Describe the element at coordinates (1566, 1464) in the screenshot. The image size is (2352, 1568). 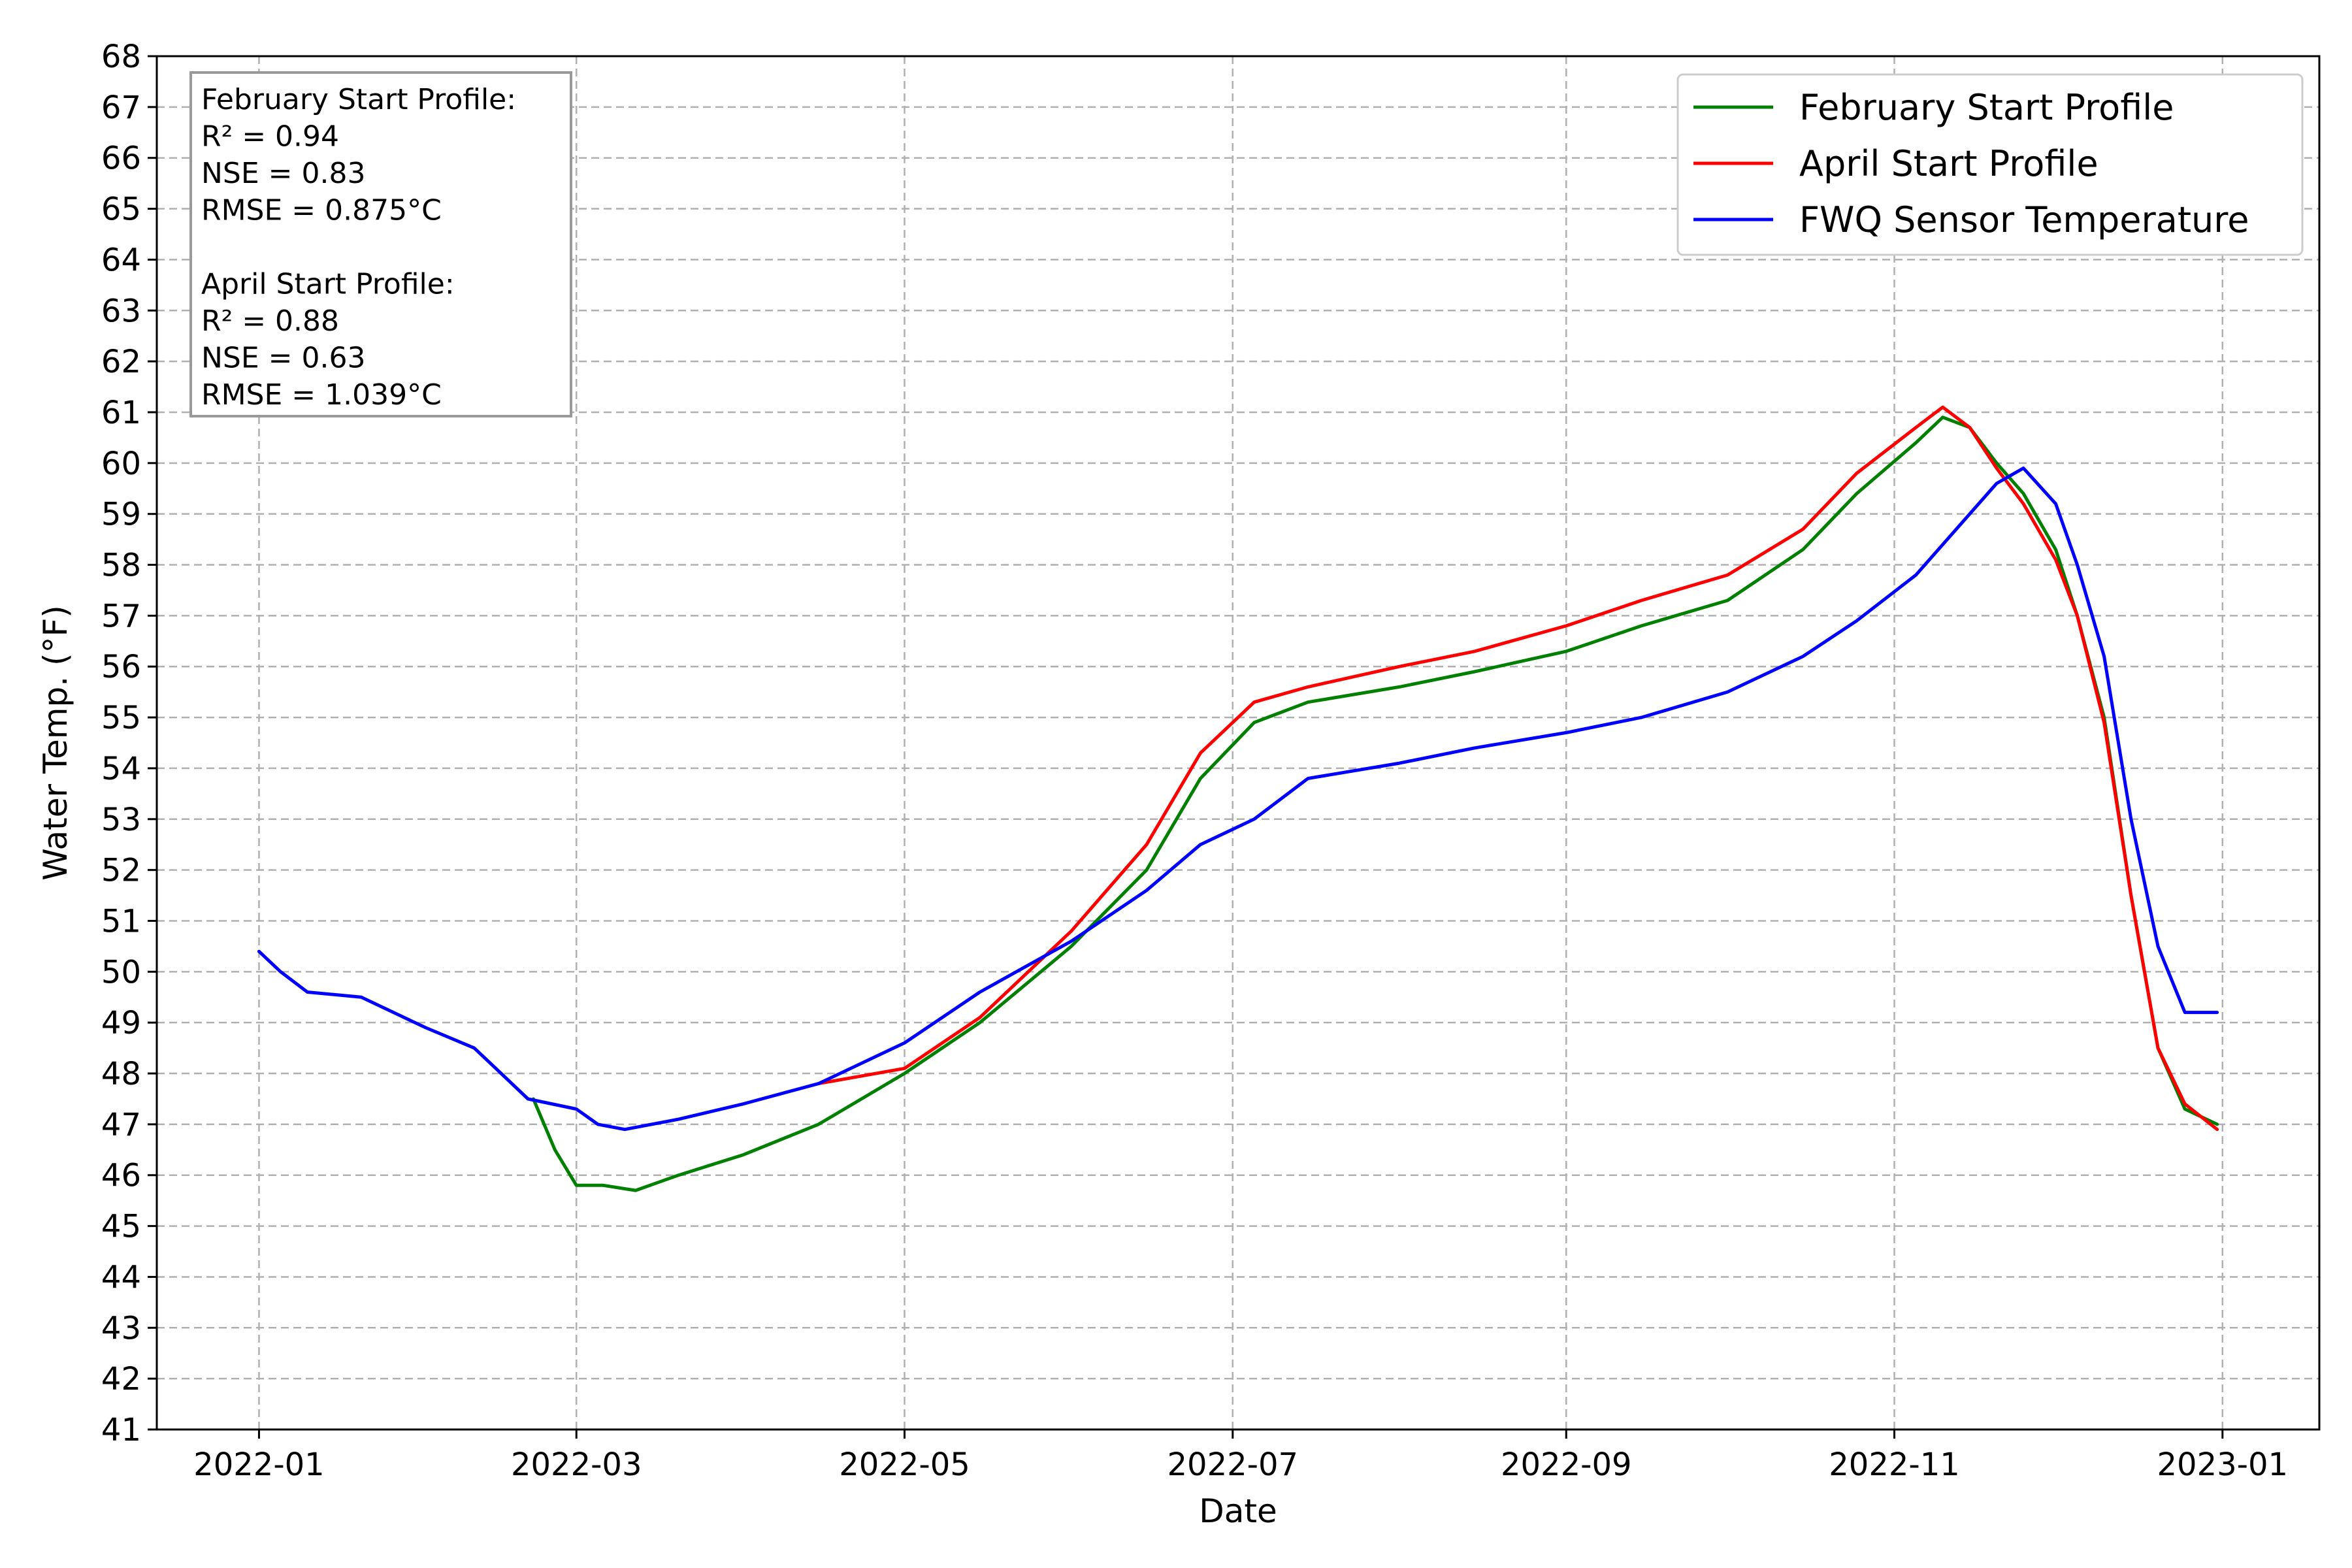
I see `x-tick-label: 2022-09` at that location.